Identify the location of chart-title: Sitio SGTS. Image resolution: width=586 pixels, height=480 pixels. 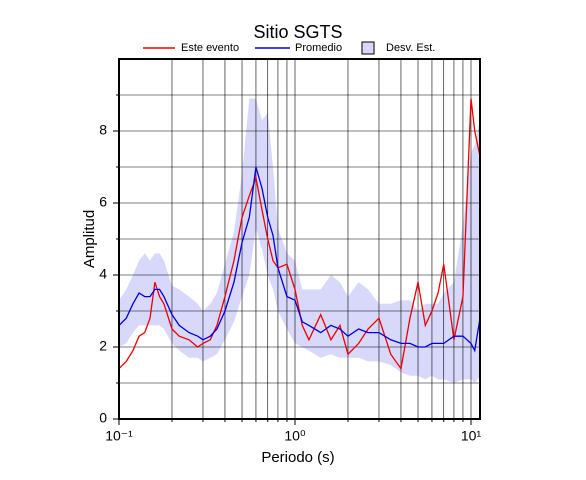
(297, 32).